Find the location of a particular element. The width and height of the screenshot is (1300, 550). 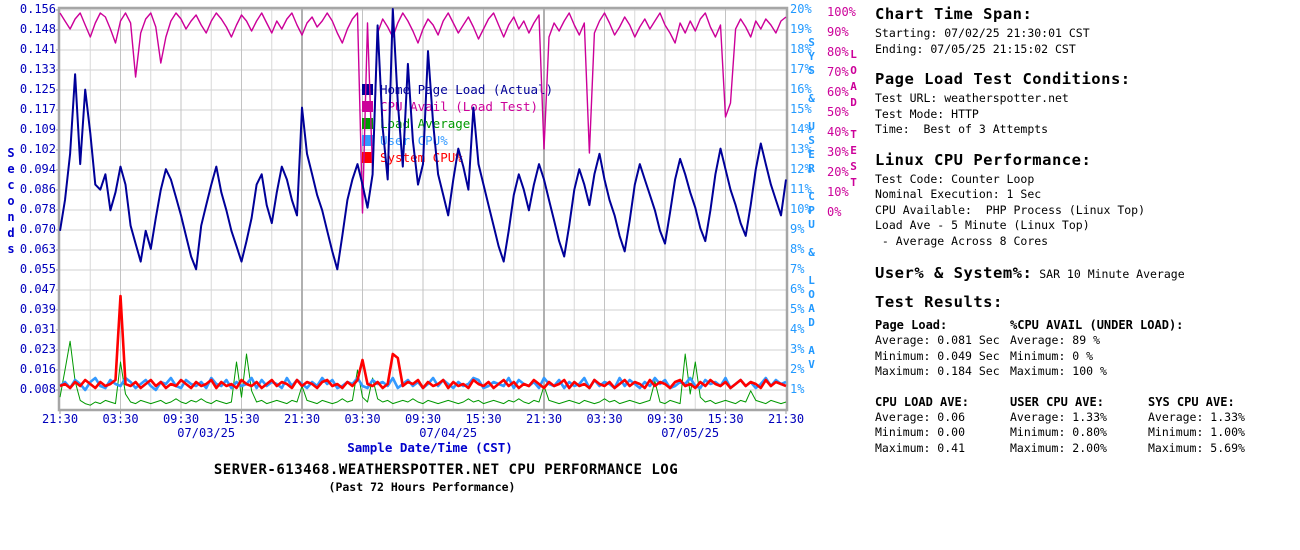

section-heading: User% & System%: is located at coordinates (954, 273).